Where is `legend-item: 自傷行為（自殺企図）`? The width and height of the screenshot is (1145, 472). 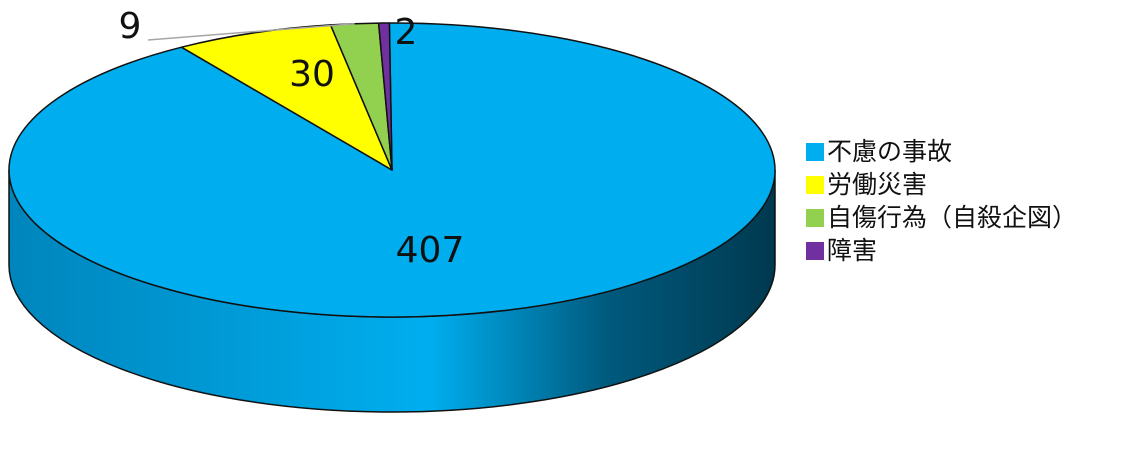 legend-item: 自傷行為（自殺企図） is located at coordinates (974, 217).